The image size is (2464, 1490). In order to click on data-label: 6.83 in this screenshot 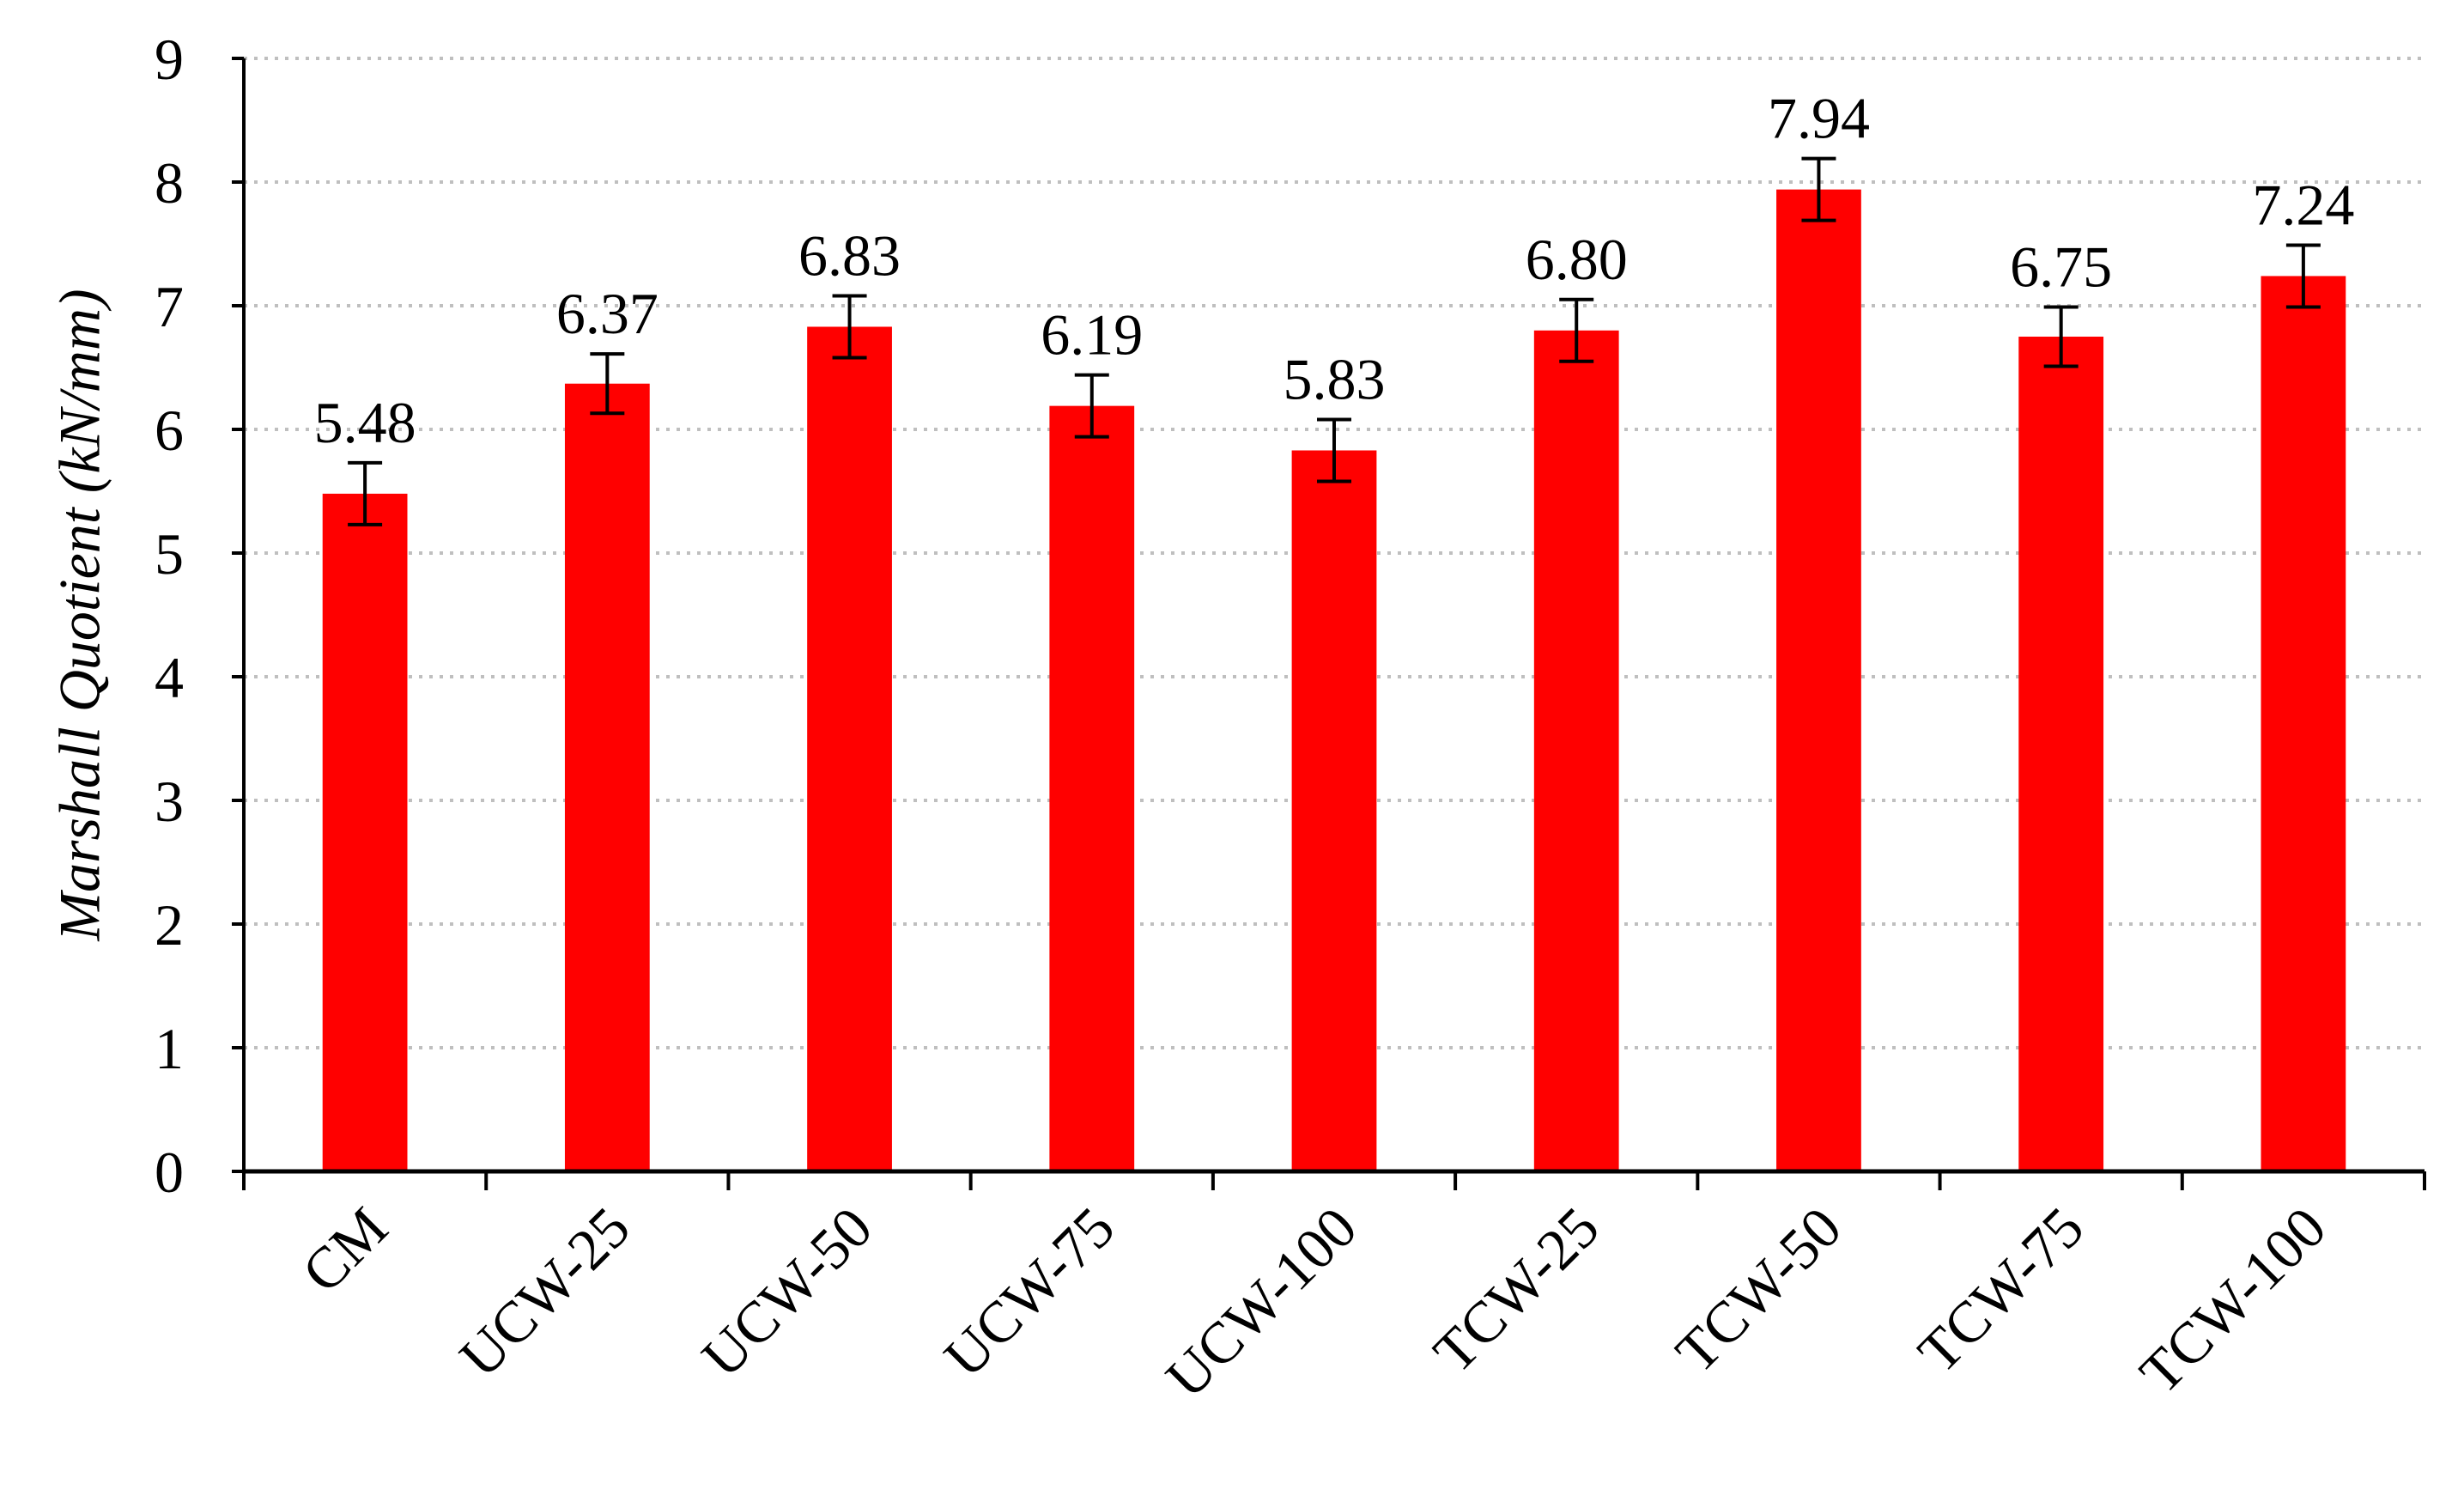, I will do `click(849, 255)`.